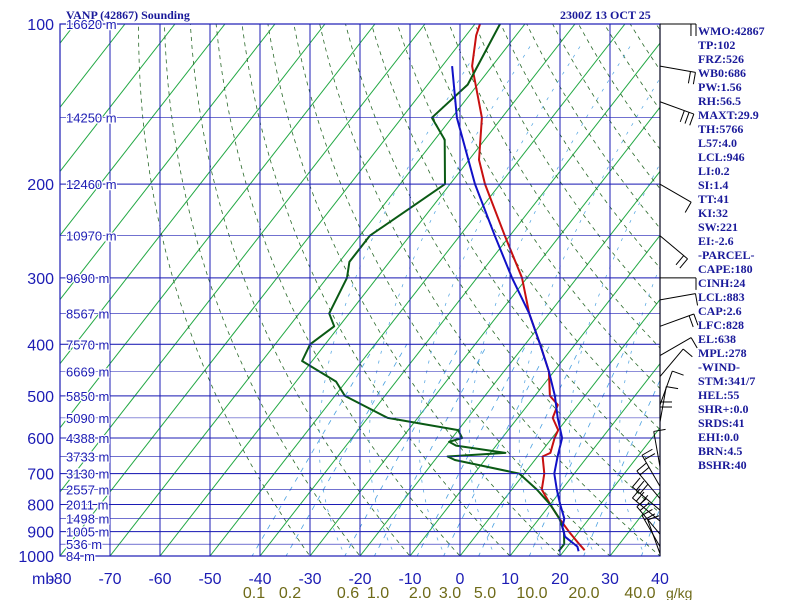  I want to click on index-item: -WIND-, so click(719, 367).